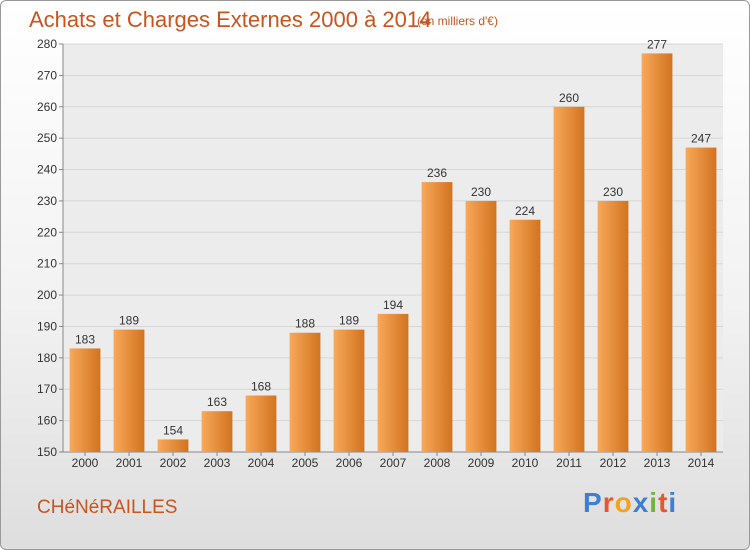  Describe the element at coordinates (129, 463) in the screenshot. I see `x-tick-label: 2001` at that location.